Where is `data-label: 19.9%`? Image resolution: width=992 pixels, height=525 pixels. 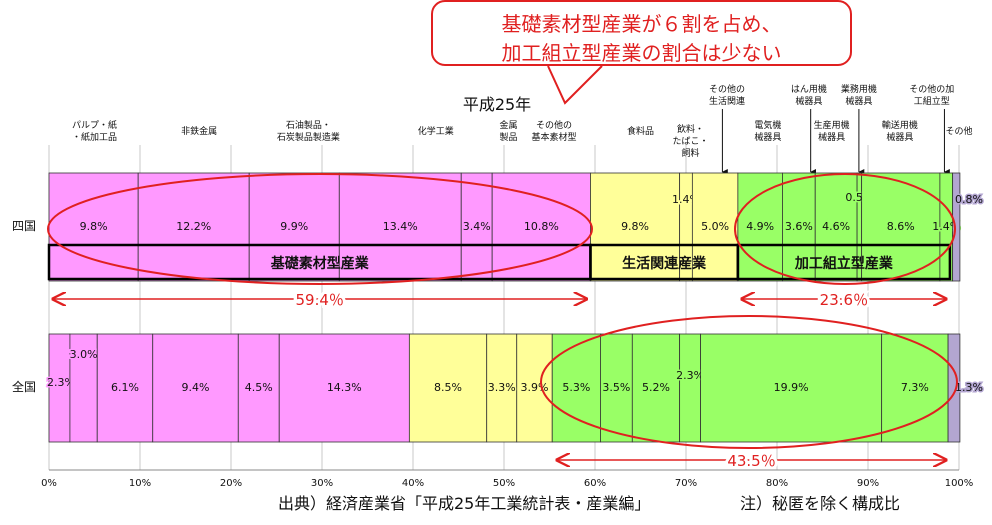
data-label: 19.9% is located at coordinates (791, 387).